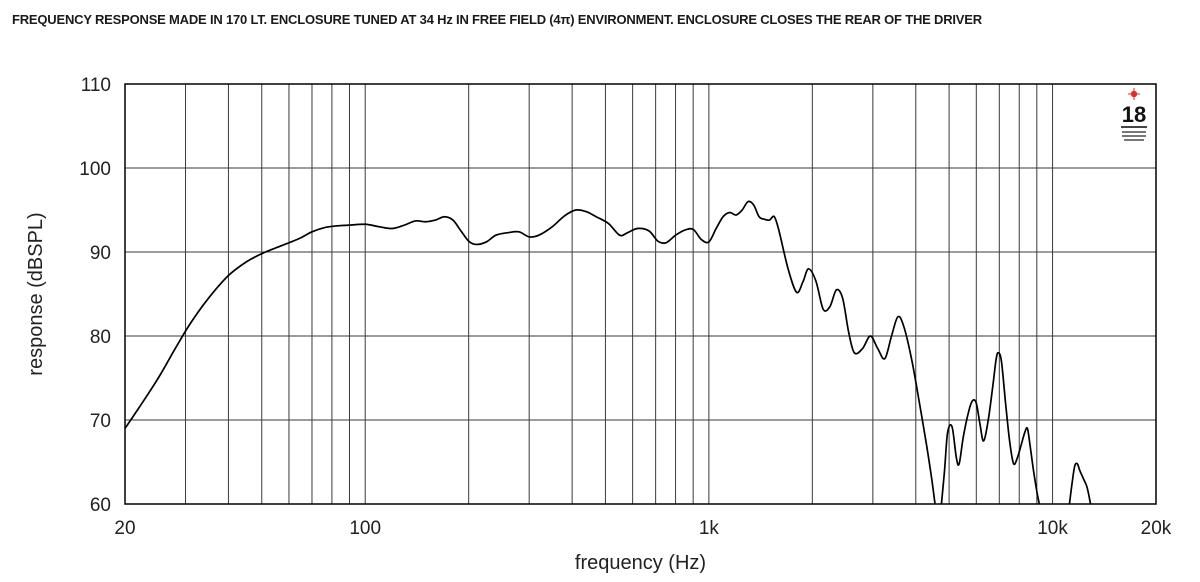 This screenshot has height=582, width=1200. What do you see at coordinates (1052, 528) in the screenshot?
I see `x-tick-label: 10k` at bounding box center [1052, 528].